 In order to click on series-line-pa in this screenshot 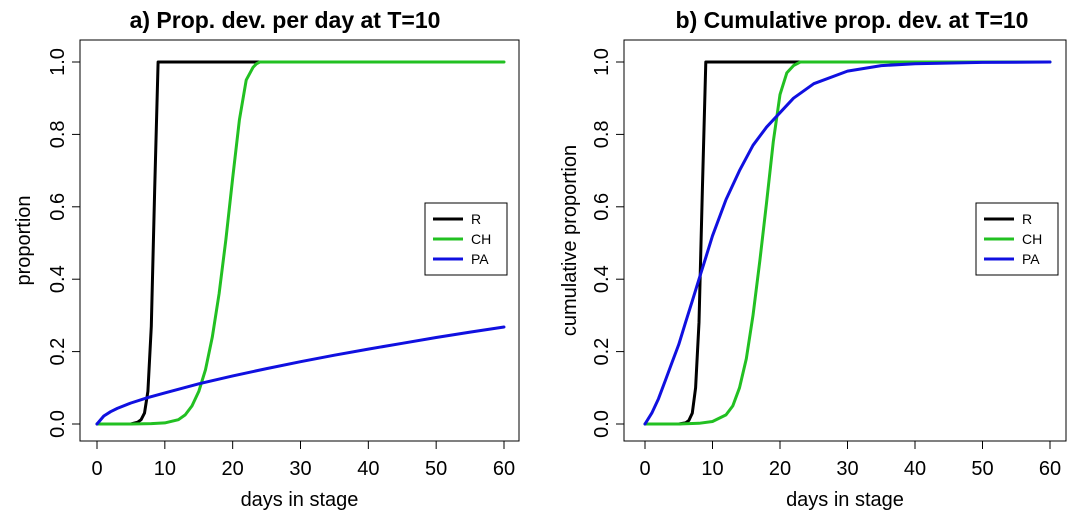, I will do `click(300, 375)`.